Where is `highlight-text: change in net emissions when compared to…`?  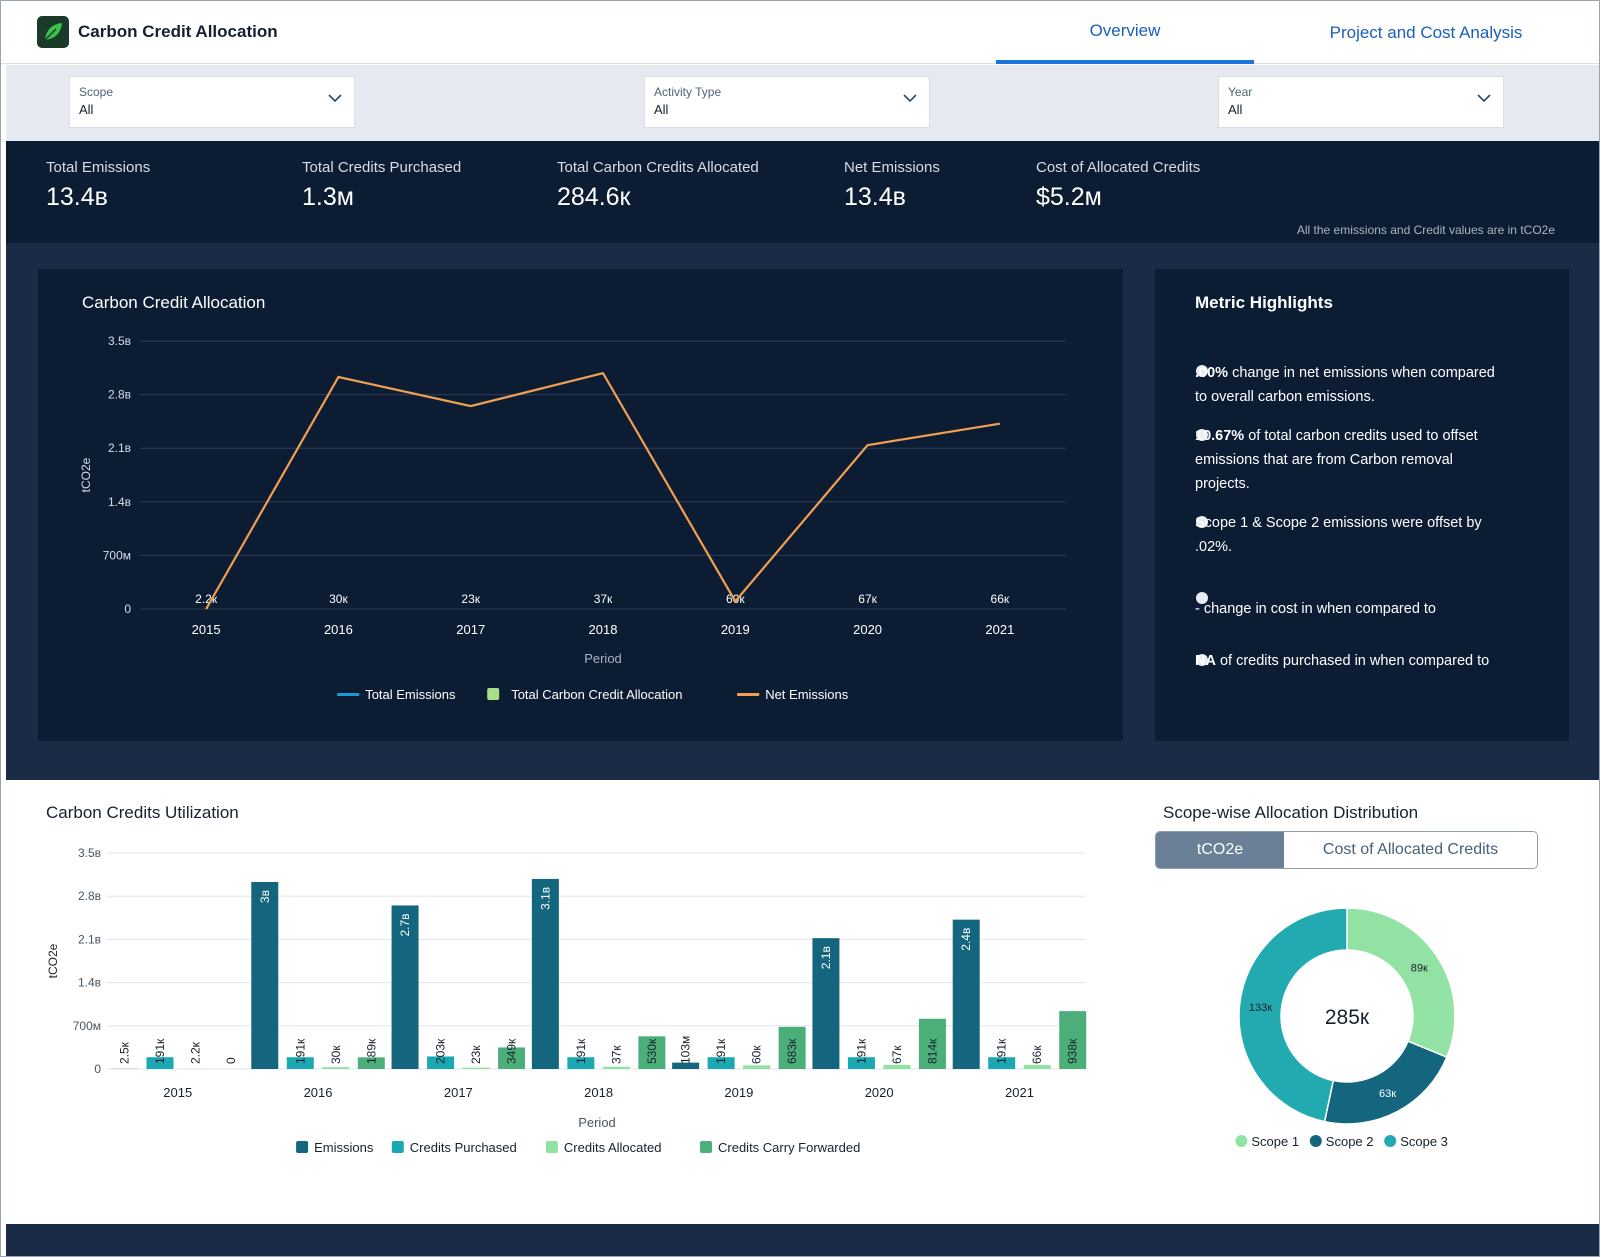 highlight-text: change in net emissions when compared to… is located at coordinates (1345, 385).